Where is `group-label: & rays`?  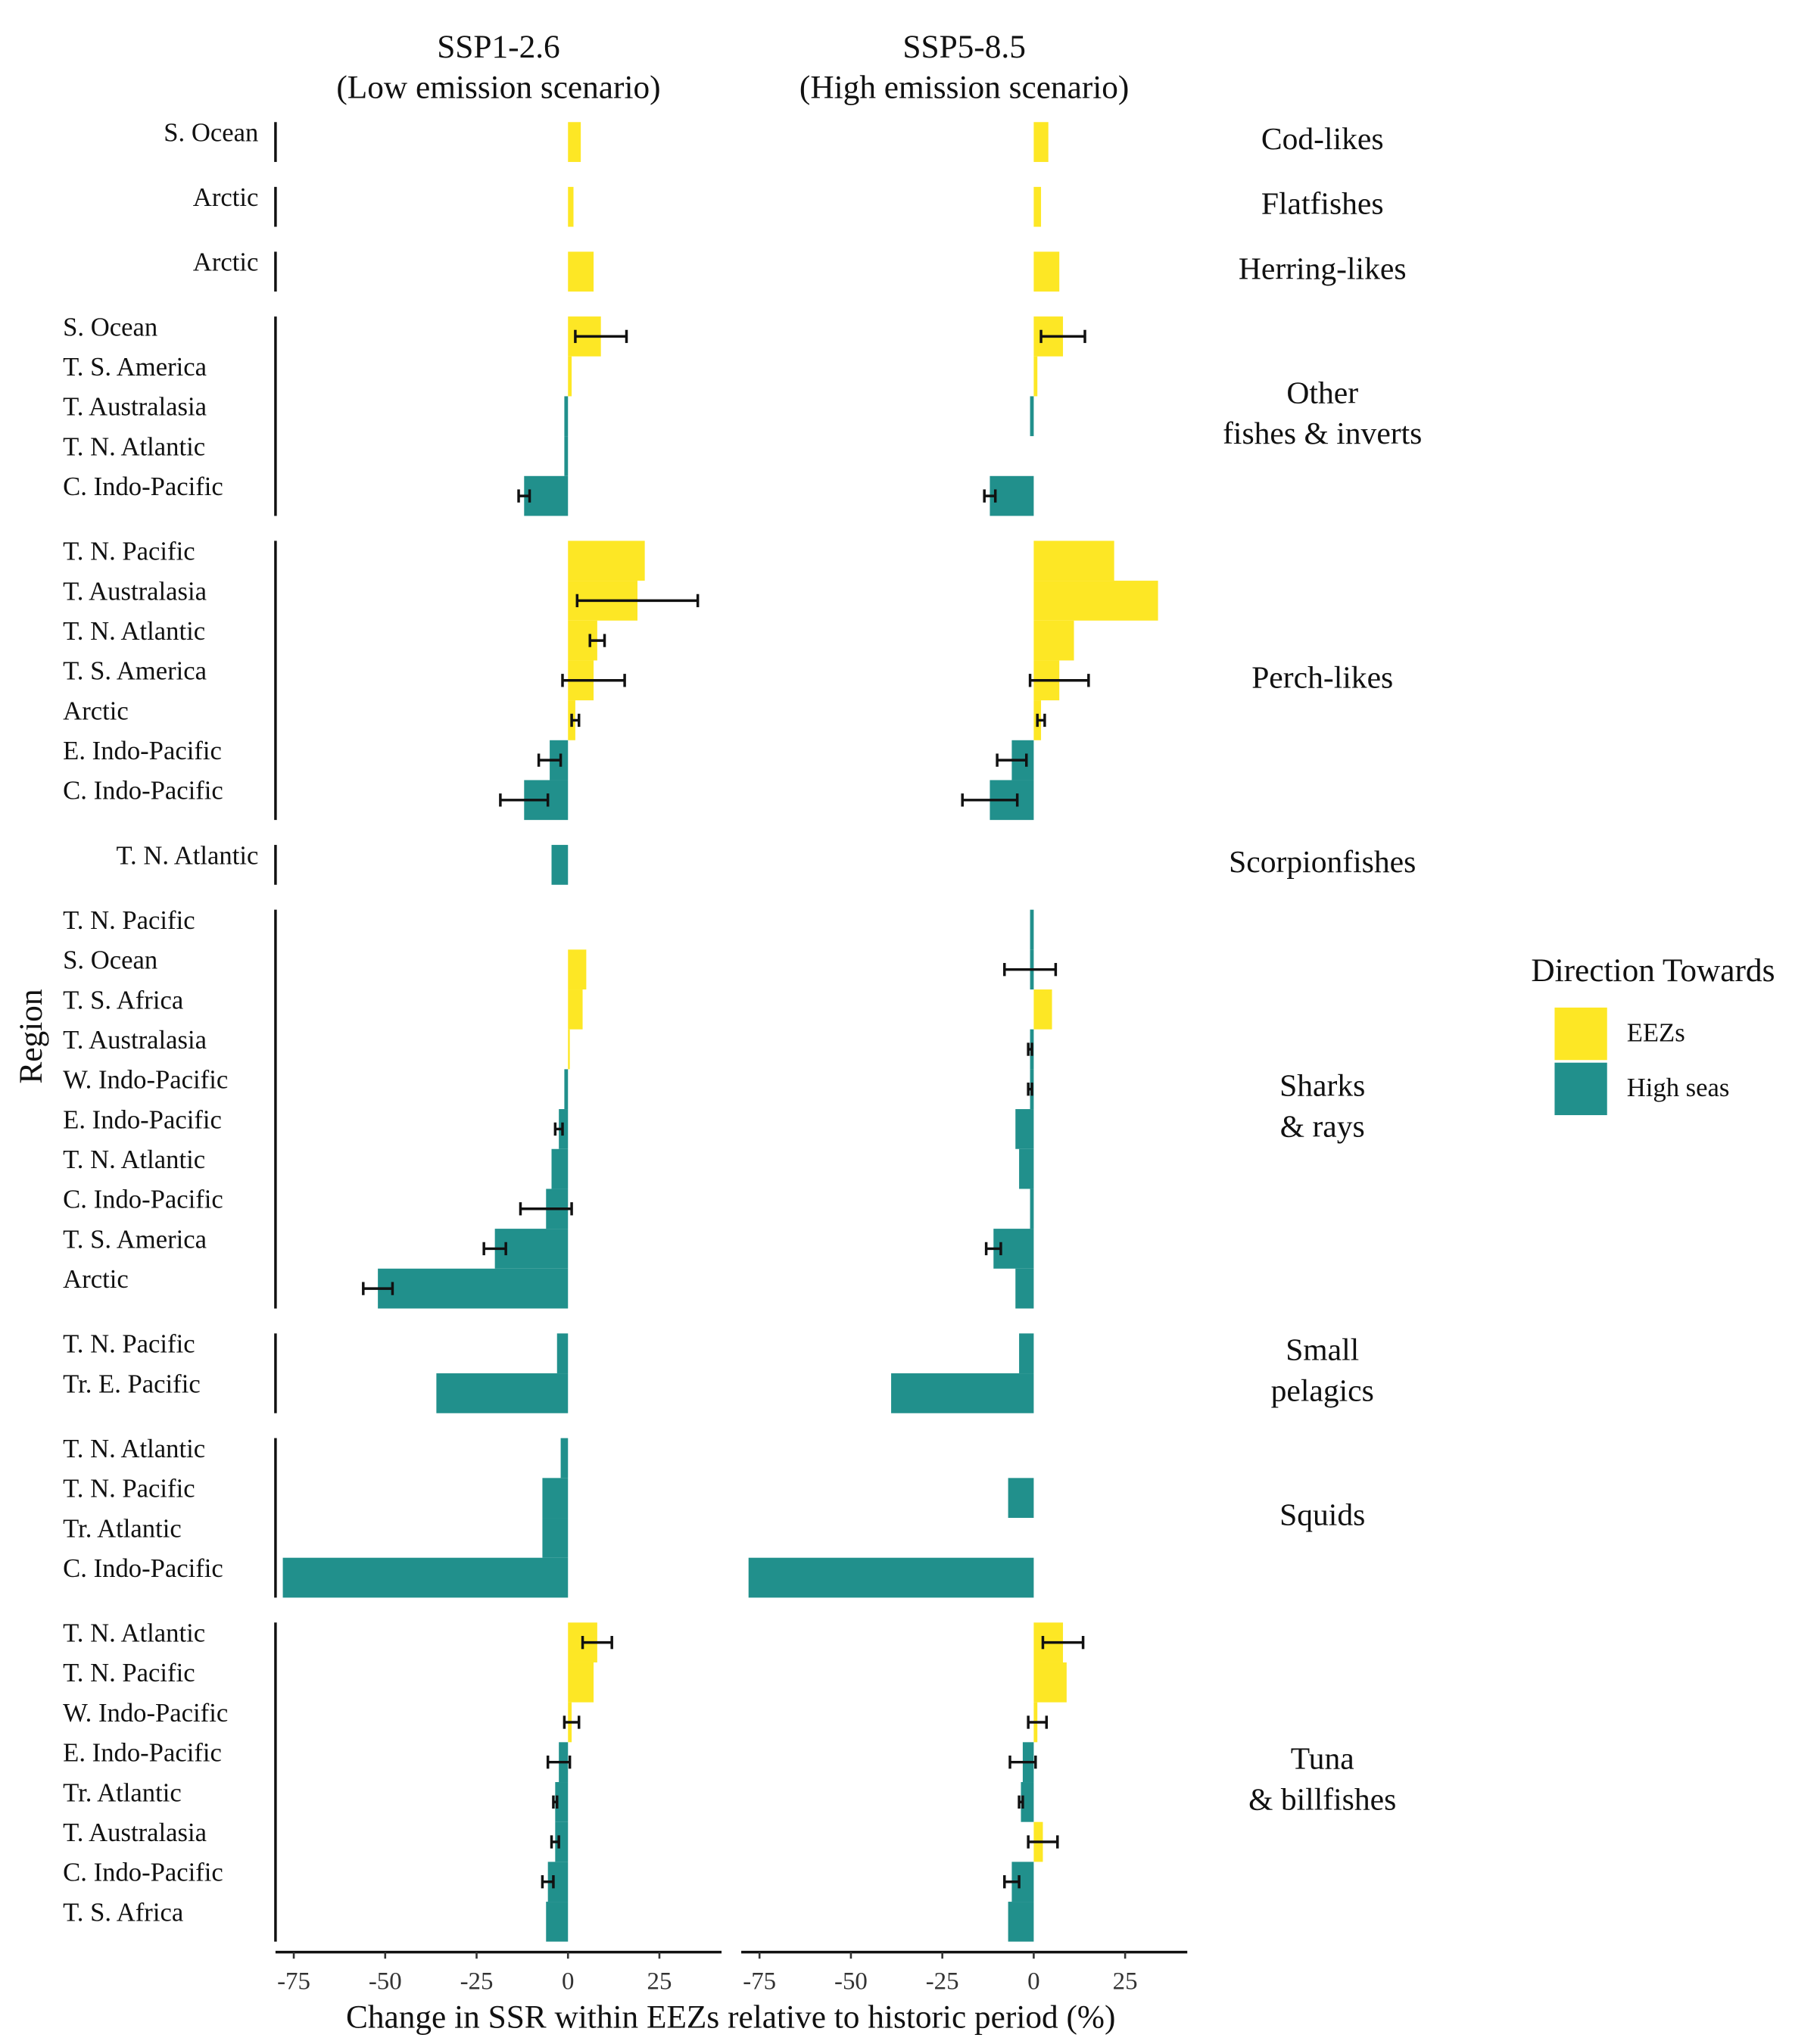 group-label: & rays is located at coordinates (1322, 1125).